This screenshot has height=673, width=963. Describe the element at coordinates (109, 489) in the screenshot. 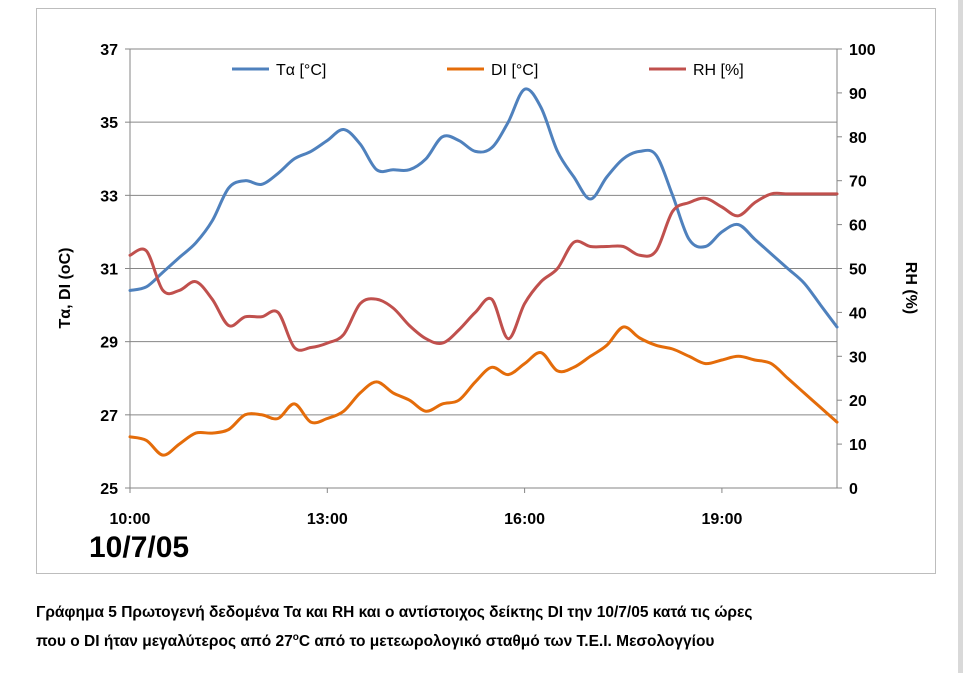

I see `left-tick-label: 25` at that location.